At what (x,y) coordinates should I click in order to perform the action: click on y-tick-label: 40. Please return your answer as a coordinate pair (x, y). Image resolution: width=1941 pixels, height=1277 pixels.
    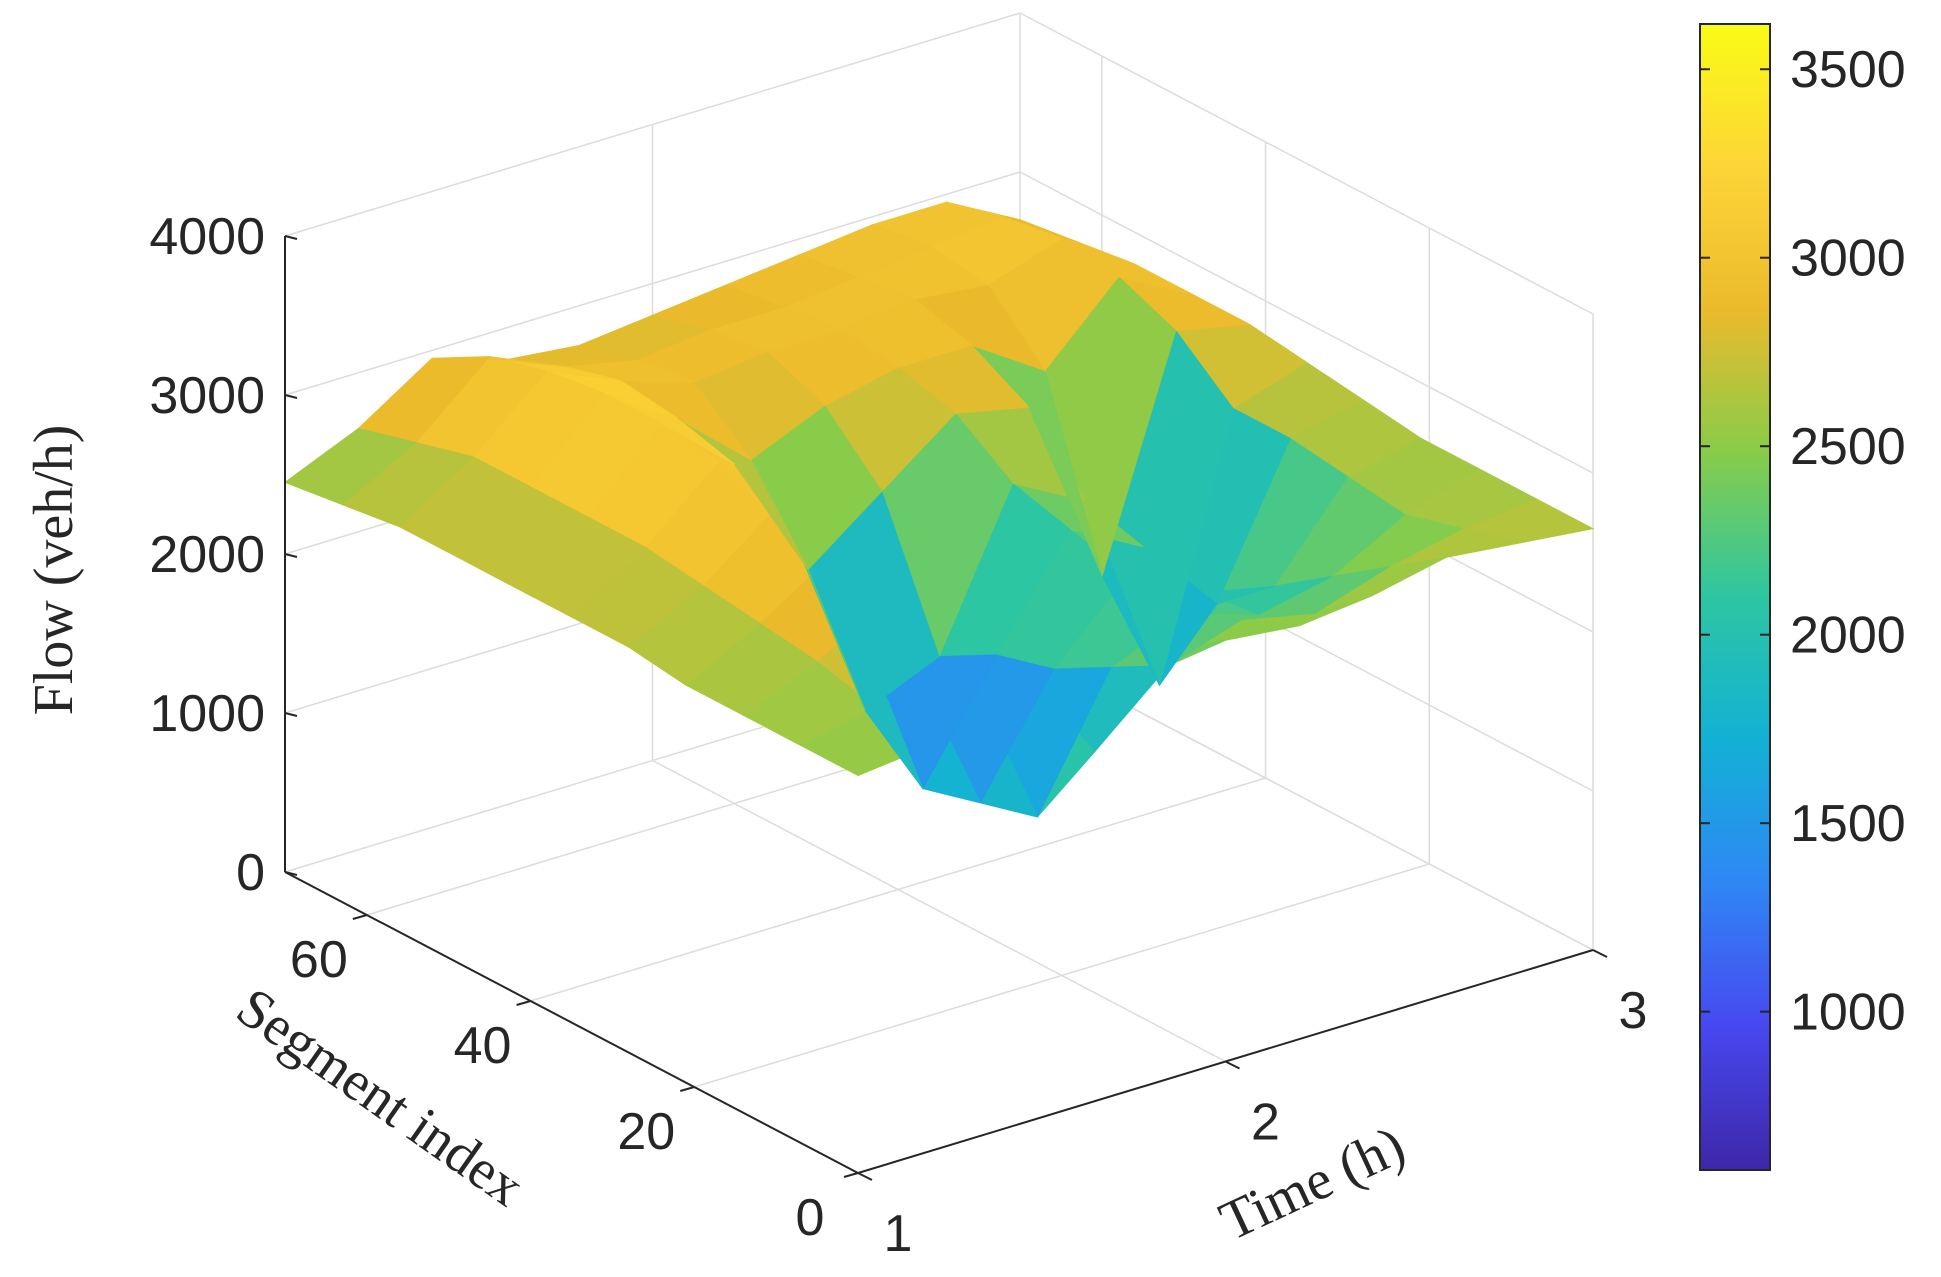
    Looking at the image, I should click on (483, 1046).